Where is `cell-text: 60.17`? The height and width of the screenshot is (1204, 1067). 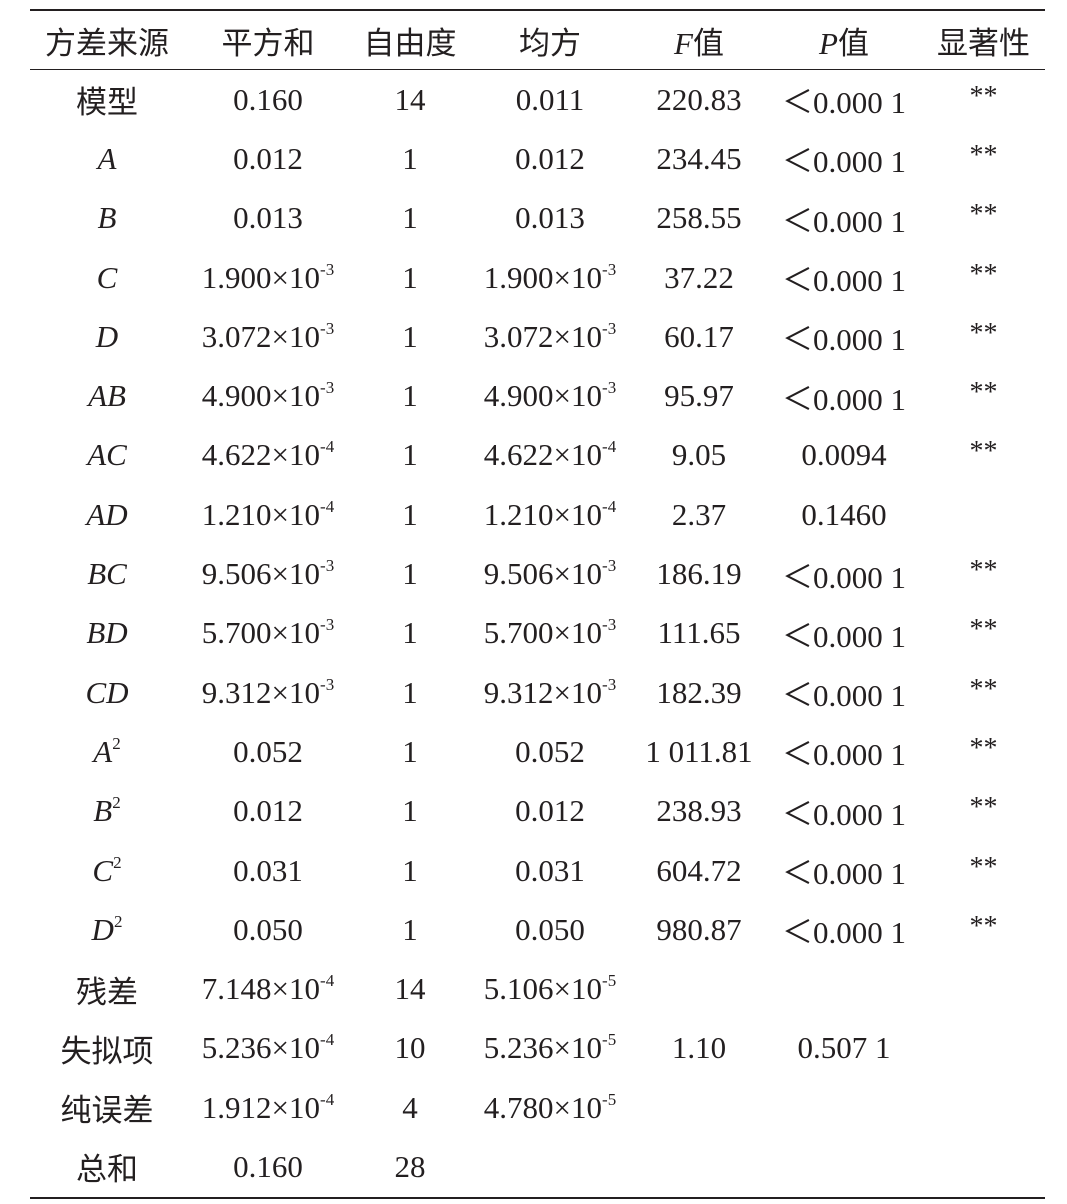 cell-text: 60.17 is located at coordinates (699, 336).